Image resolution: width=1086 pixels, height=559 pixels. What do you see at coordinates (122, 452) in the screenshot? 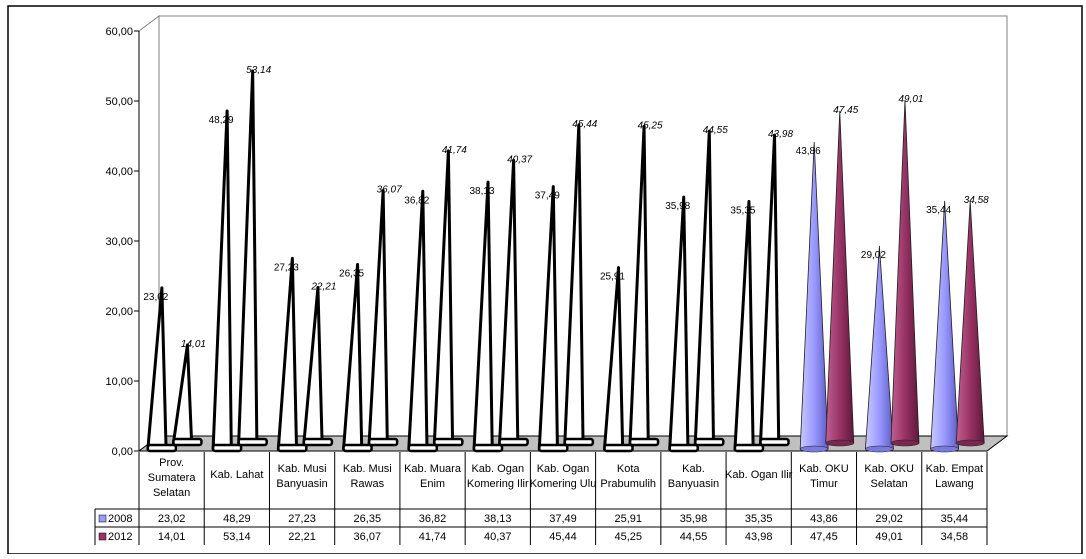
I see `y-tick-label: 0,00` at bounding box center [122, 452].